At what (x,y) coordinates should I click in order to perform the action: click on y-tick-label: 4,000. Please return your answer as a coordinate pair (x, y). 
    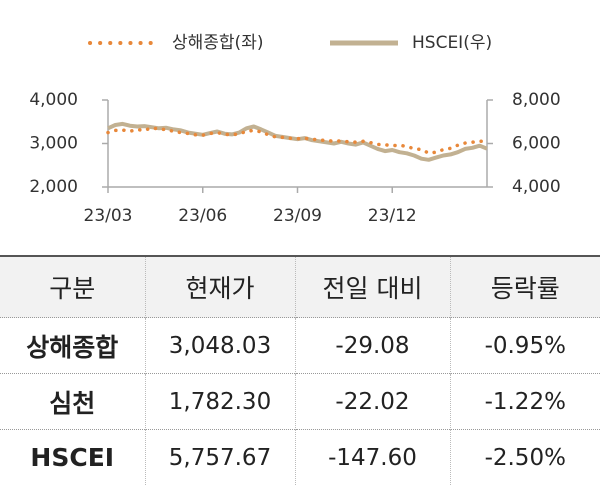
    Looking at the image, I should click on (53, 100).